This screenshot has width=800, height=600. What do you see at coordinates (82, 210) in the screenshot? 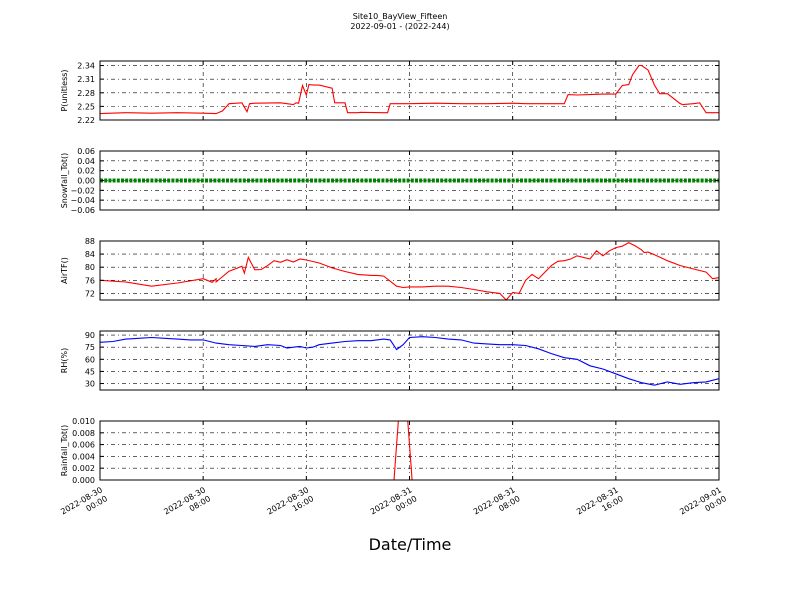
I see `y-tick-label: −0.06` at bounding box center [82, 210].